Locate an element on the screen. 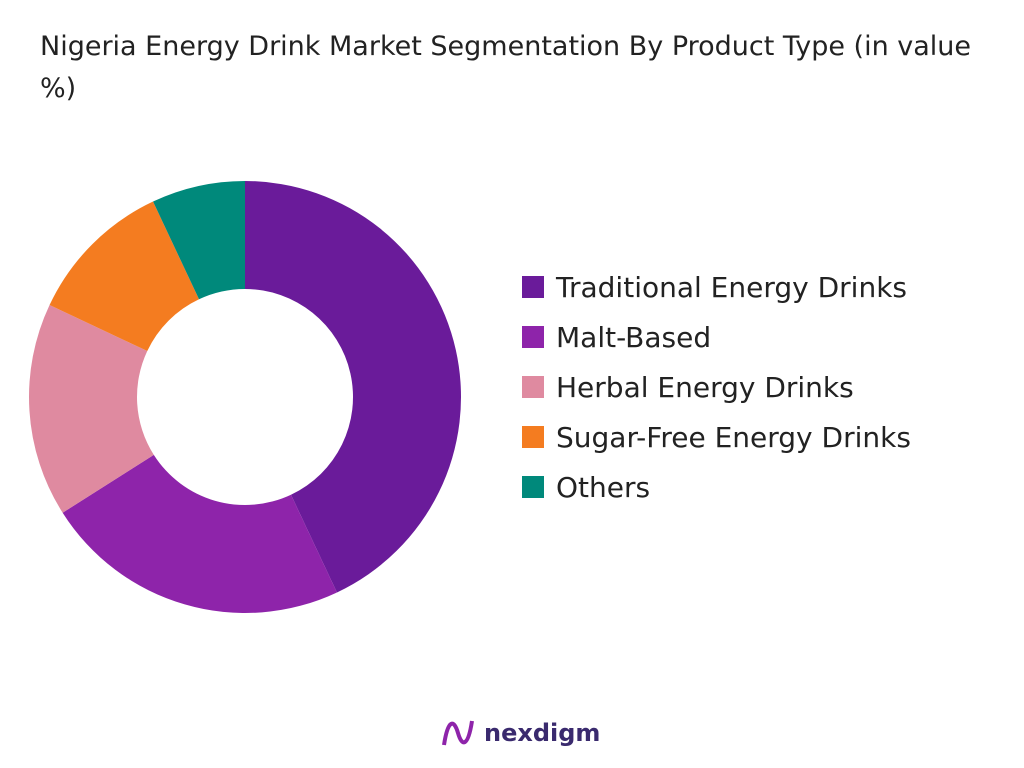 The image size is (1024, 768). legend-label: Traditional Energy Drinks is located at coordinates (732, 287).